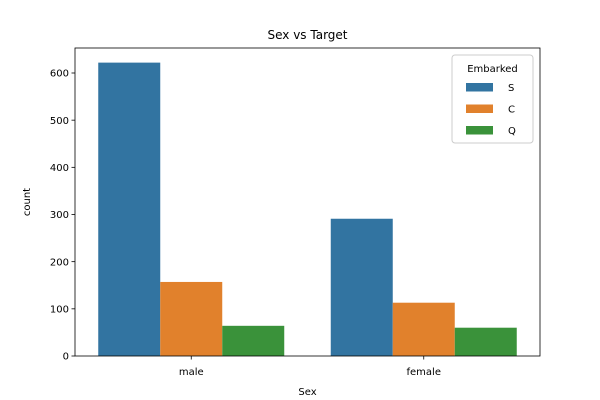 This screenshot has width=600, height=400. I want to click on legend-label-C: C, so click(511, 110).